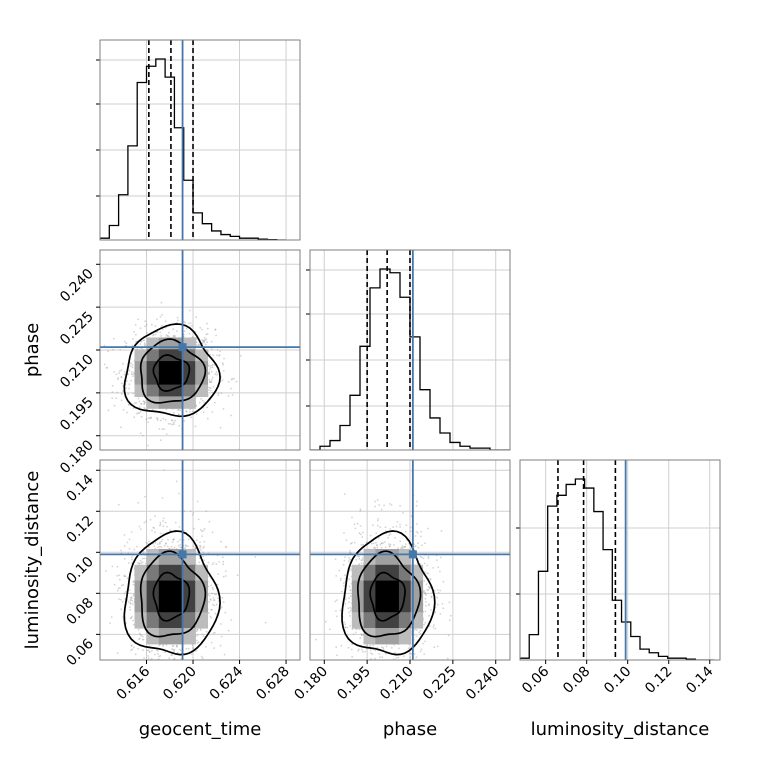 This screenshot has height=760, width=760. What do you see at coordinates (393, 588) in the screenshot?
I see `panel-phase-vs-luminosity_distance-density-cell` at bounding box center [393, 588].